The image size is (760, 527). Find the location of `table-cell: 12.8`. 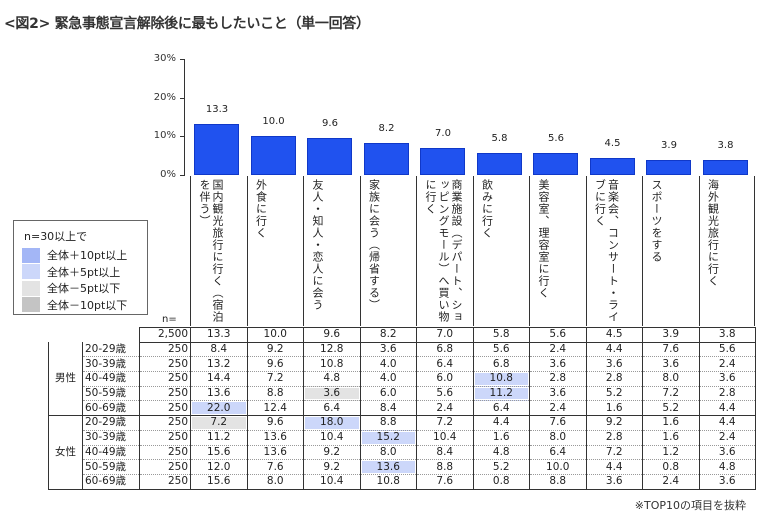

table-cell: 12.8 is located at coordinates (332, 350).